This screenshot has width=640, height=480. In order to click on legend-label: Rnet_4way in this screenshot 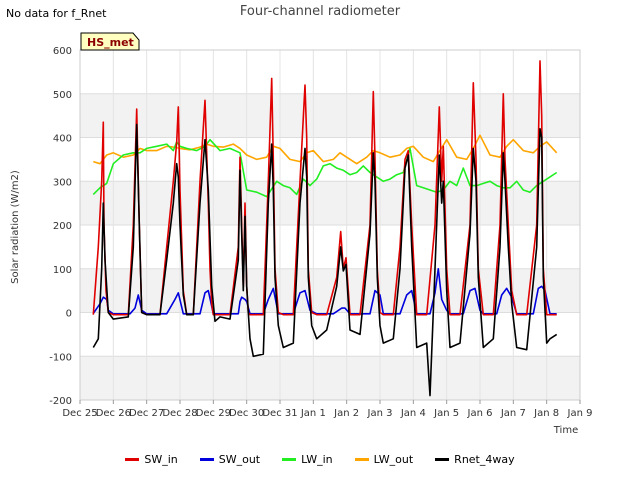, I will do `click(484, 459)`.